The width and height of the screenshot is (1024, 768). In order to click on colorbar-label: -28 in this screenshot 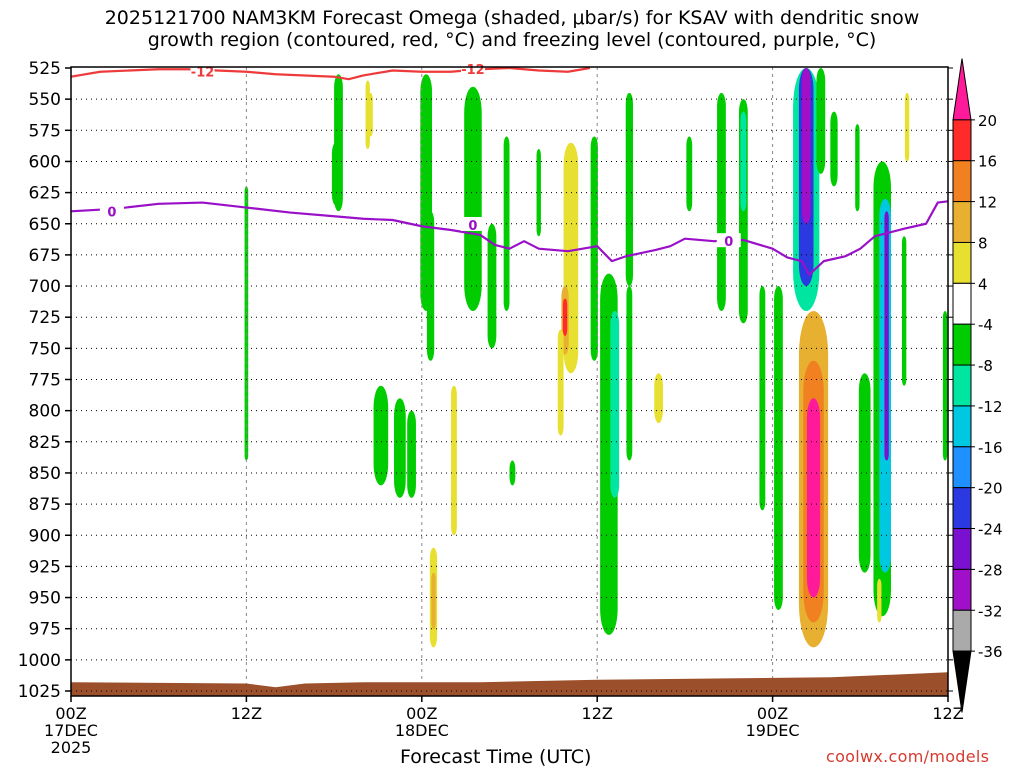, I will do `click(990, 570)`.